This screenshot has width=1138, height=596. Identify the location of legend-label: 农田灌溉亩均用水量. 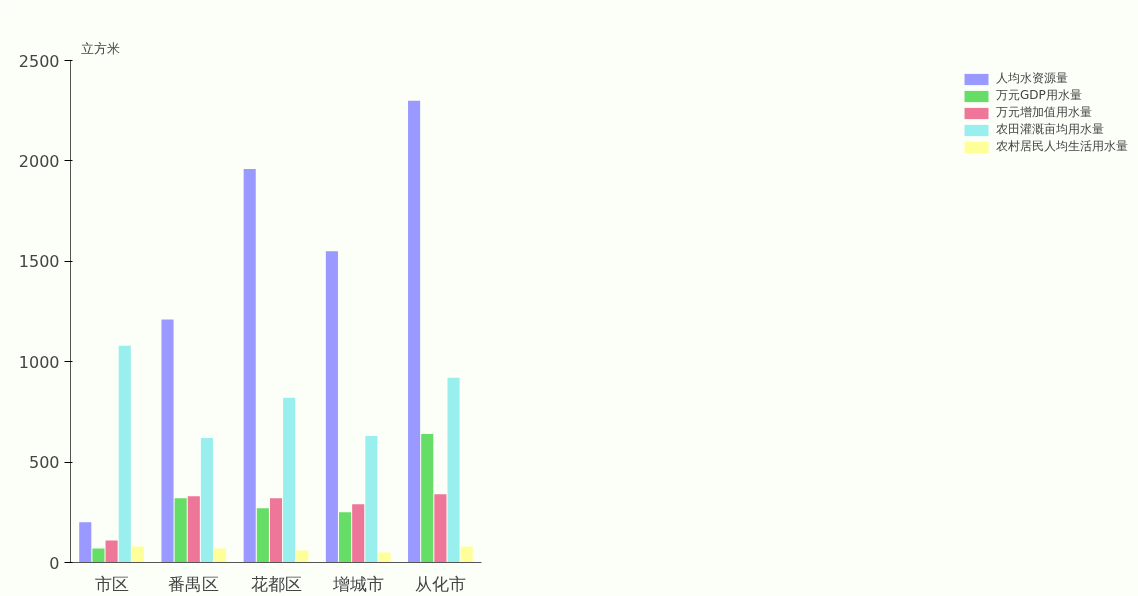
(1050, 129).